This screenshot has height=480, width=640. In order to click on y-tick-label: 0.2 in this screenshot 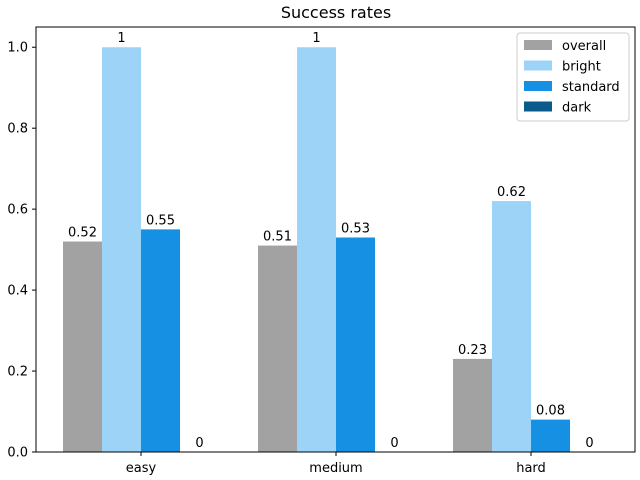, I will do `click(17, 372)`.